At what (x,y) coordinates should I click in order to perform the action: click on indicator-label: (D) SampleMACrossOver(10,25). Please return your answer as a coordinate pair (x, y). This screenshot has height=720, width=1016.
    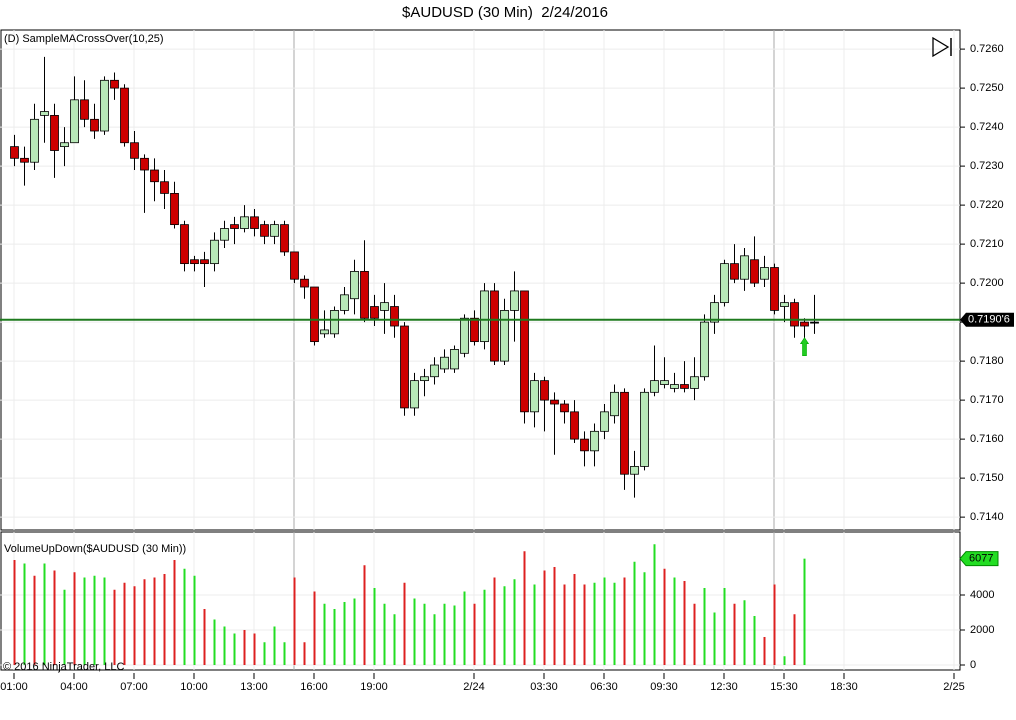
    Looking at the image, I should click on (84, 39).